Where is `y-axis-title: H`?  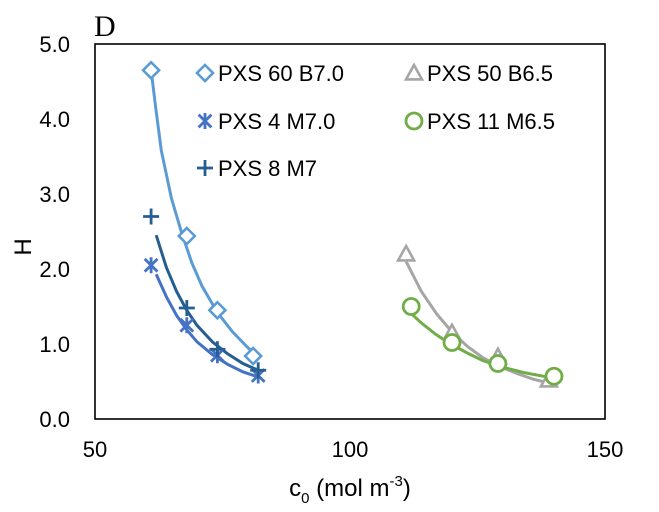
y-axis-title: H is located at coordinates (23, 246).